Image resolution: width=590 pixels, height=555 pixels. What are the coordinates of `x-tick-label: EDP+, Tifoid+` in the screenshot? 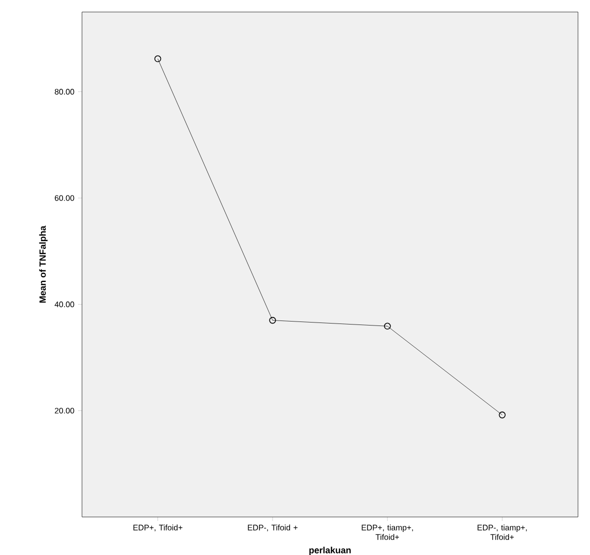 It's located at (157, 528).